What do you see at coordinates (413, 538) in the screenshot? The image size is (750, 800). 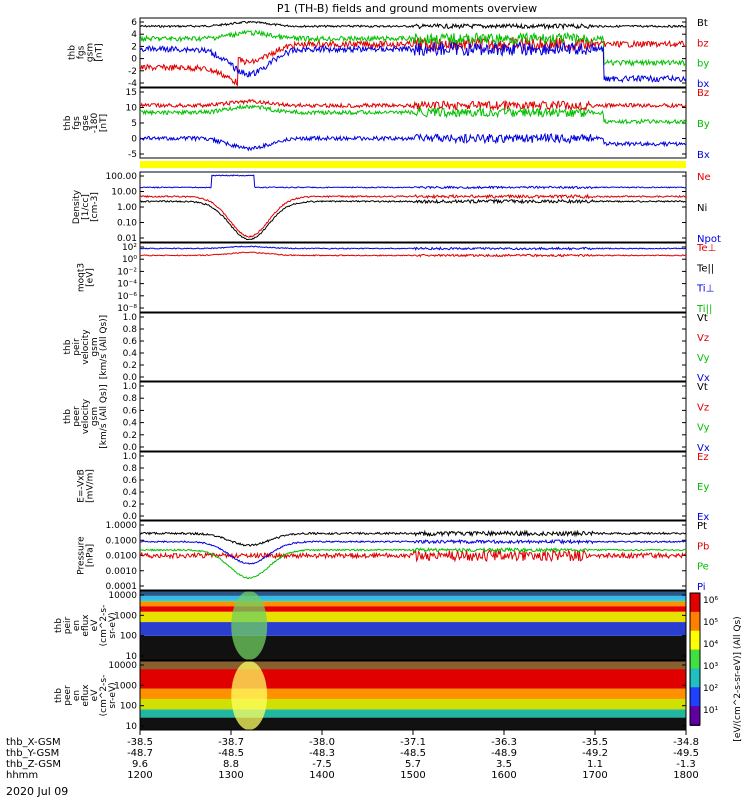 I see `trace-Pt` at bounding box center [413, 538].